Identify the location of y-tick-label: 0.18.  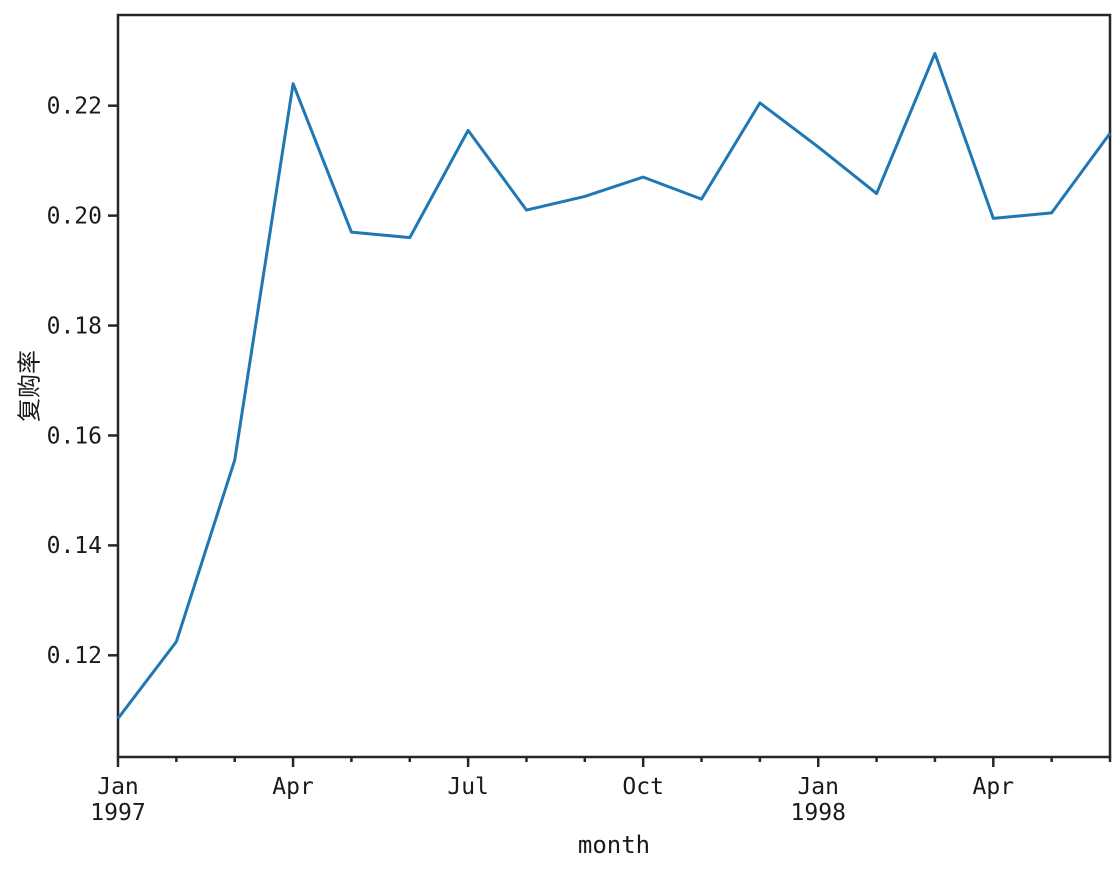
(74, 326).